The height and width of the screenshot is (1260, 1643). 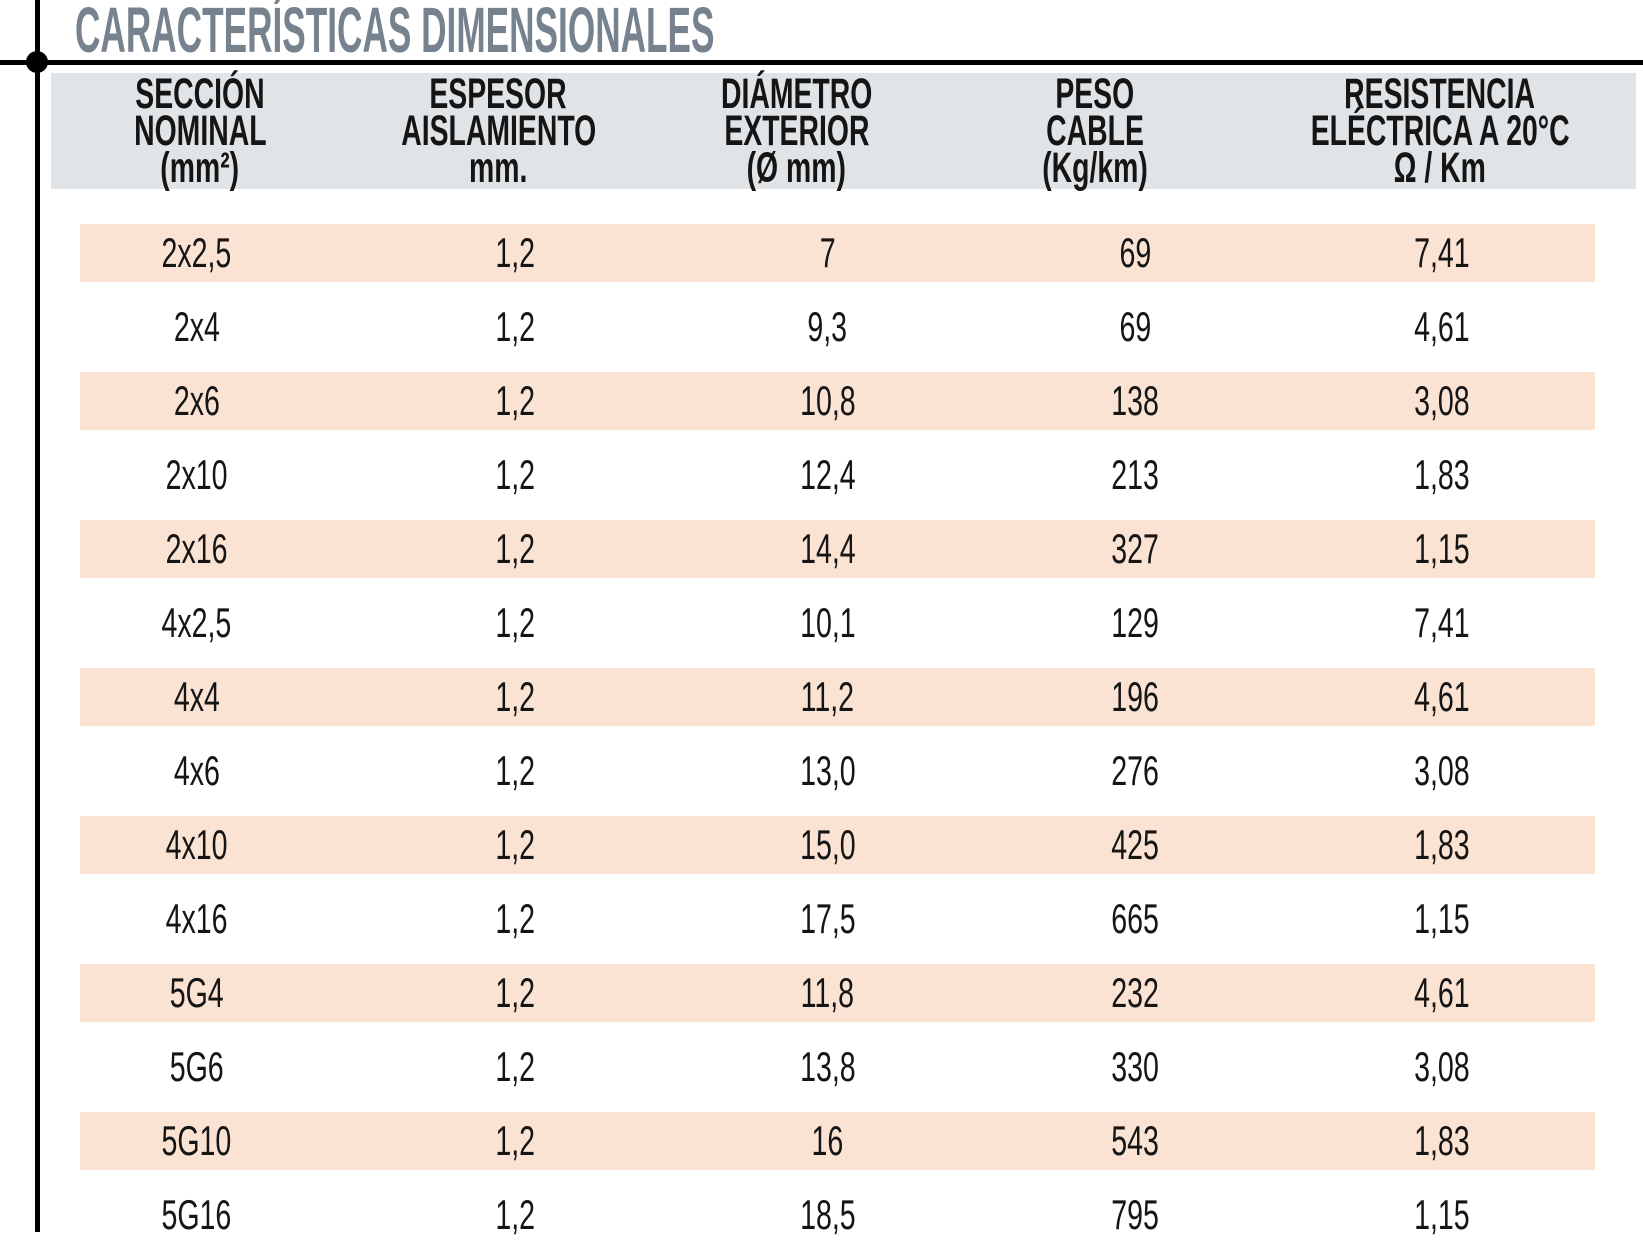 I want to click on table-cell: 138, so click(x=1135, y=401).